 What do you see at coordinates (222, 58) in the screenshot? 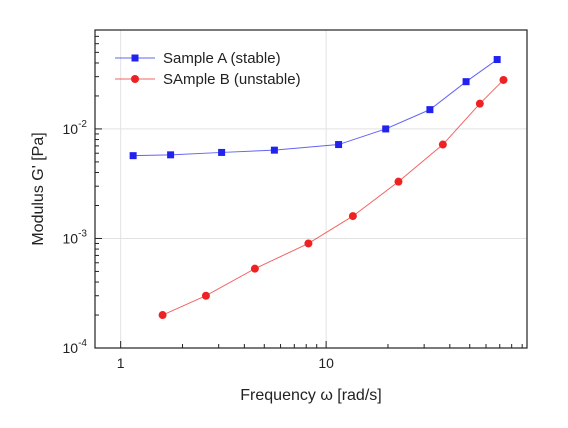
I see `legend-label: Sample A (stable)` at bounding box center [222, 58].